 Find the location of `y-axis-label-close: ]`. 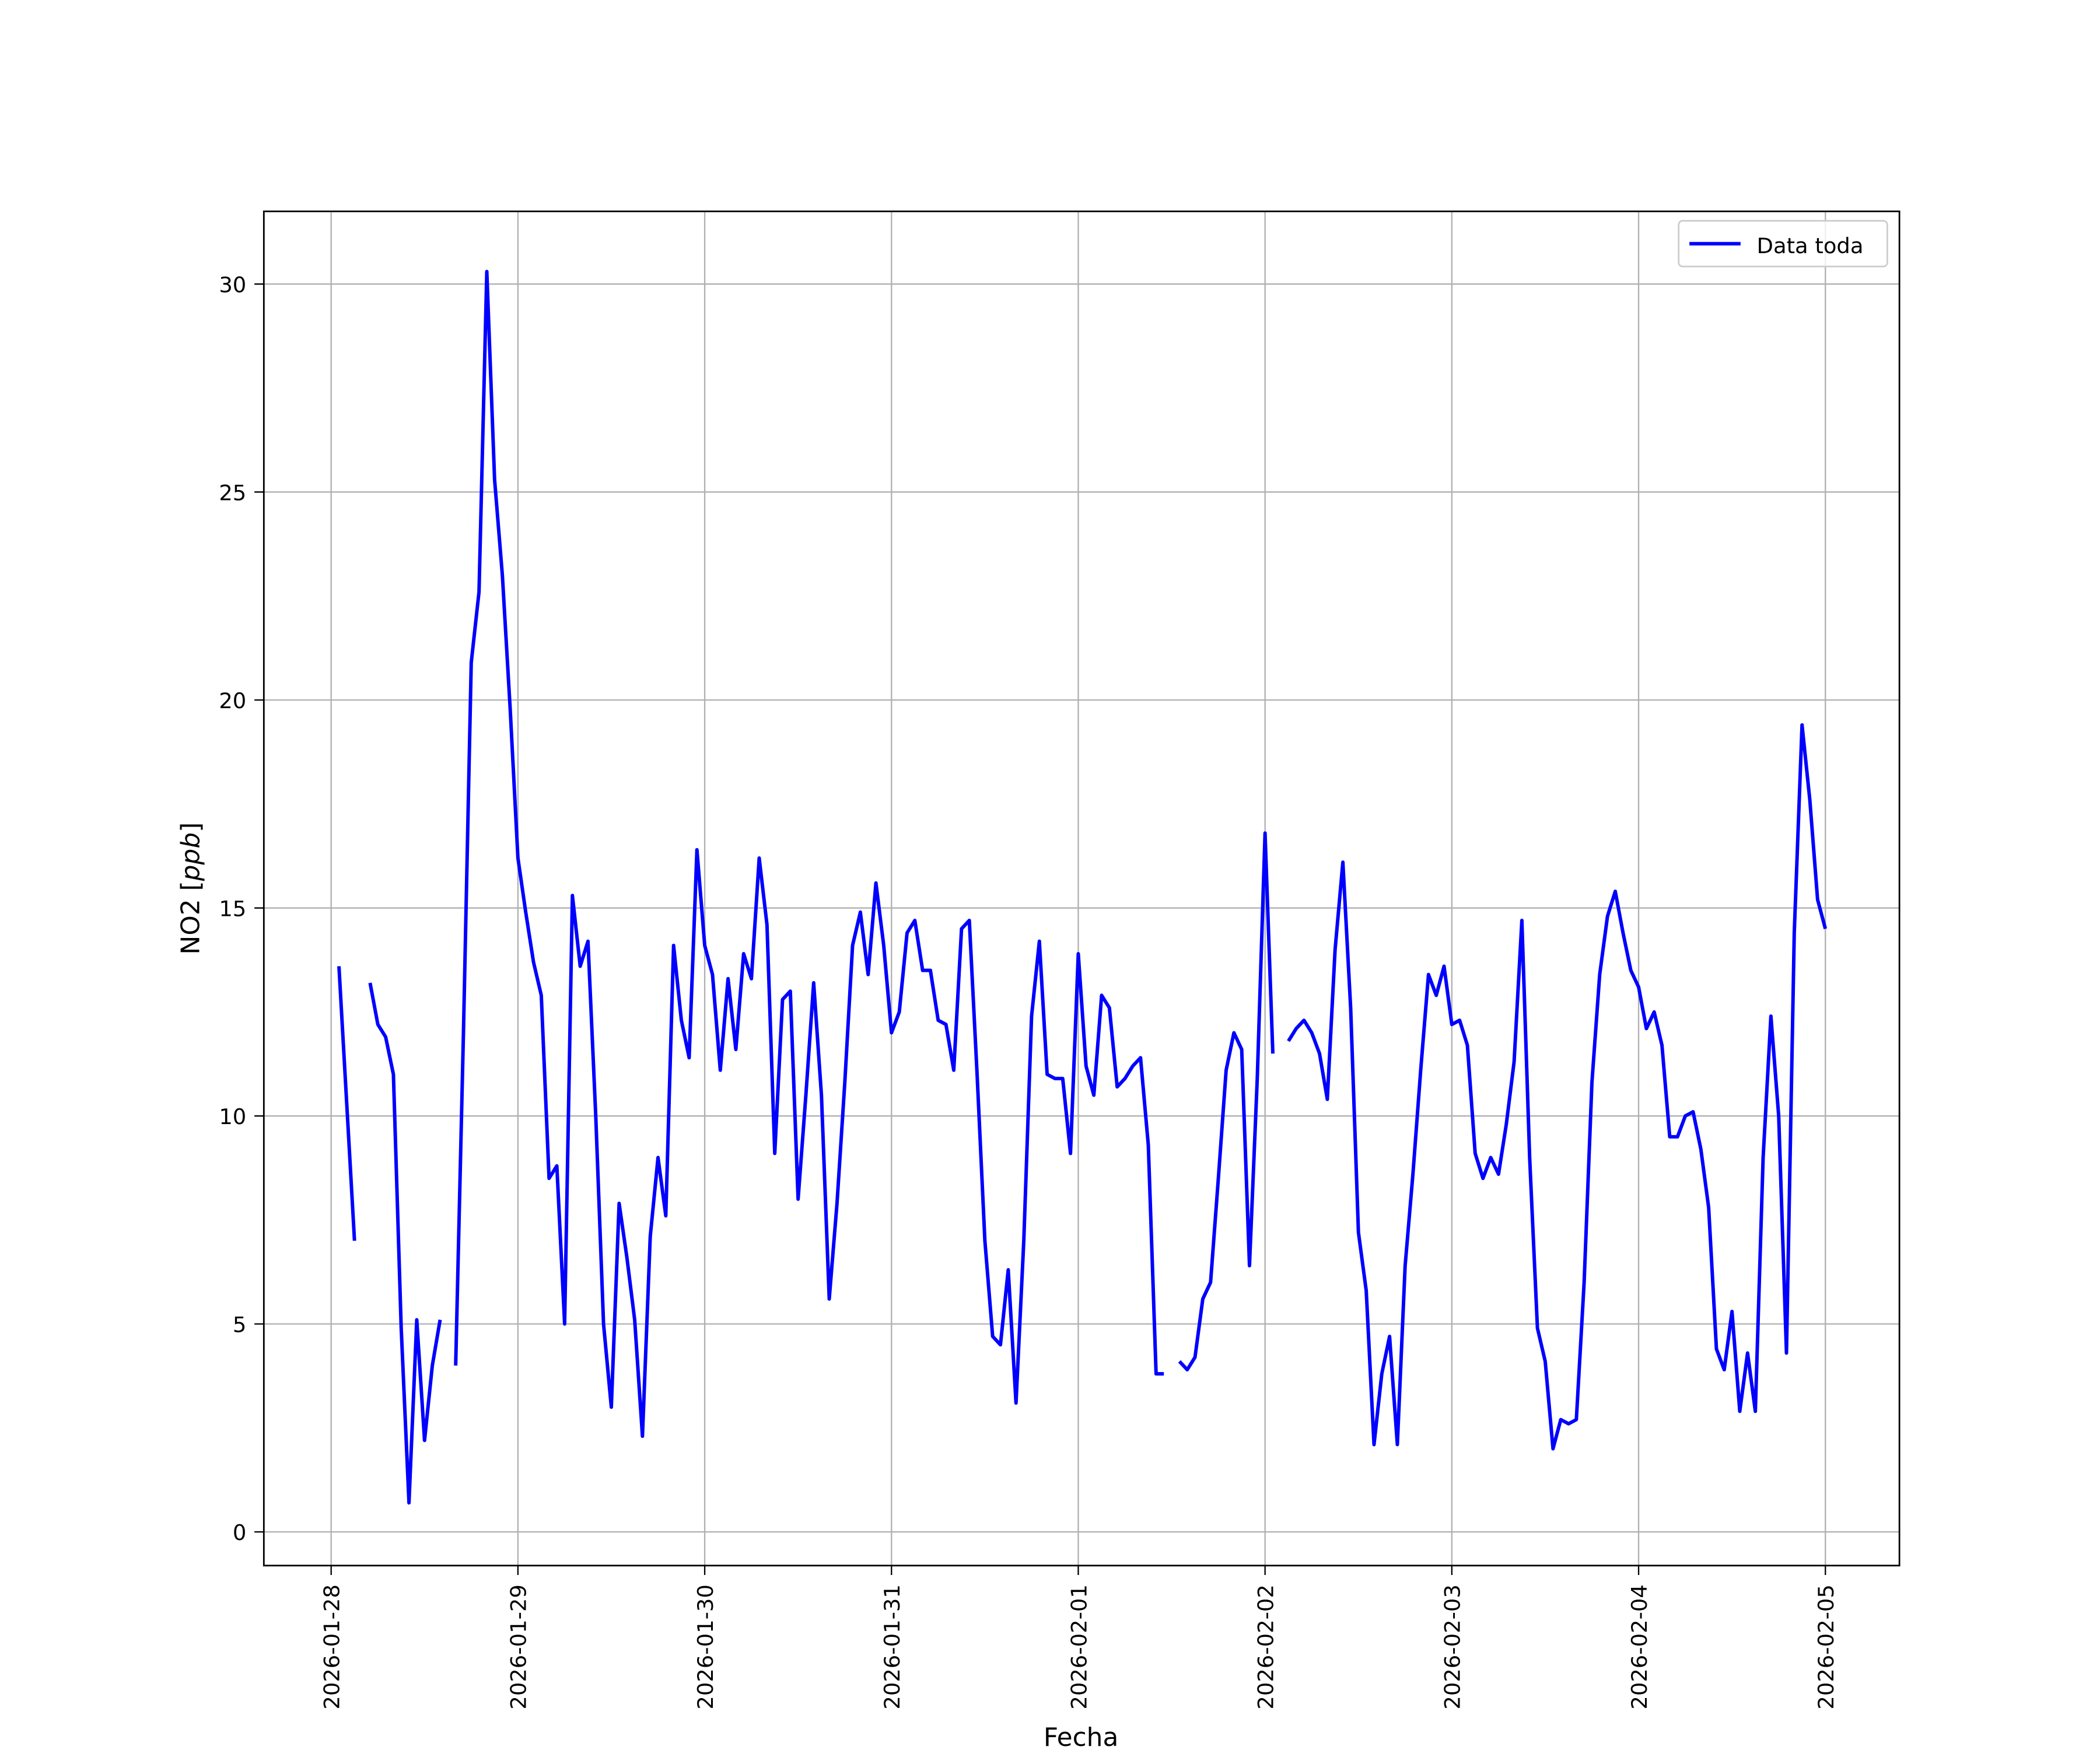

y-axis-label-close: ] is located at coordinates (191, 827).